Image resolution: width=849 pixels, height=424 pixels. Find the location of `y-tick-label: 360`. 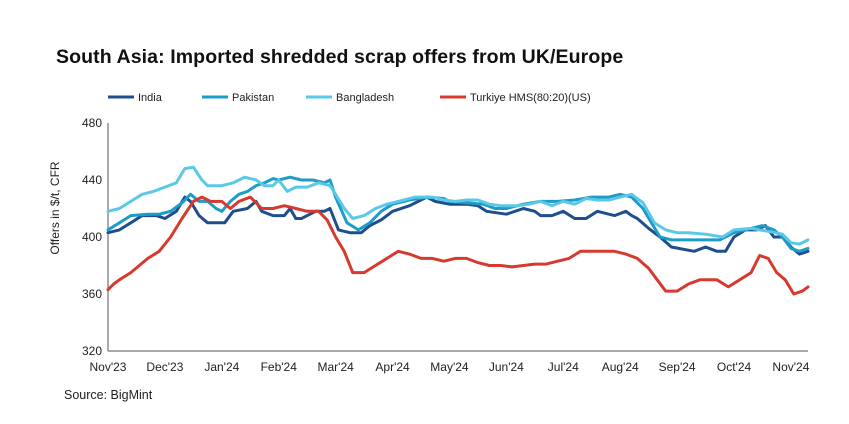

y-tick-label: 360 is located at coordinates (92, 294).